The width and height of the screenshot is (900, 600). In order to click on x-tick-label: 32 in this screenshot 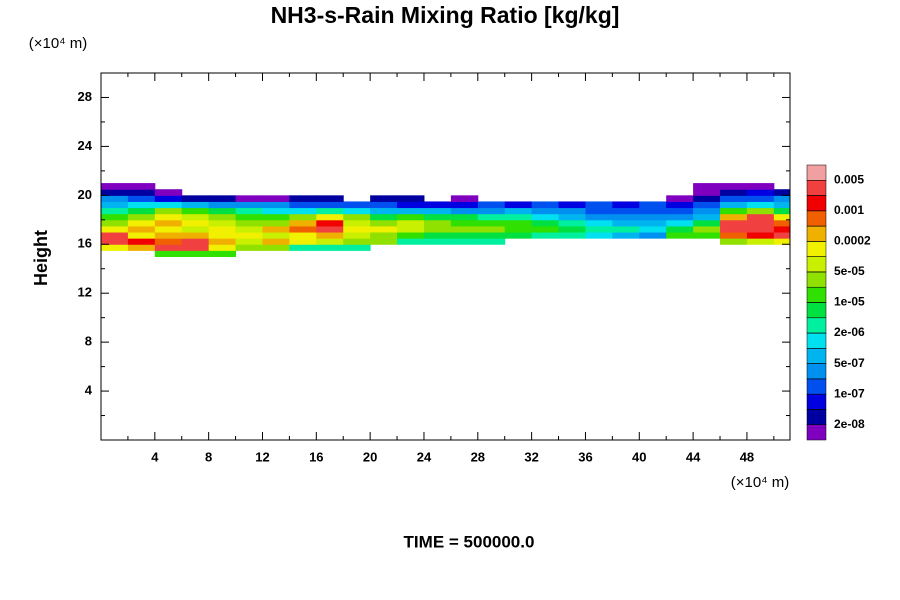, I will do `click(531, 456)`.